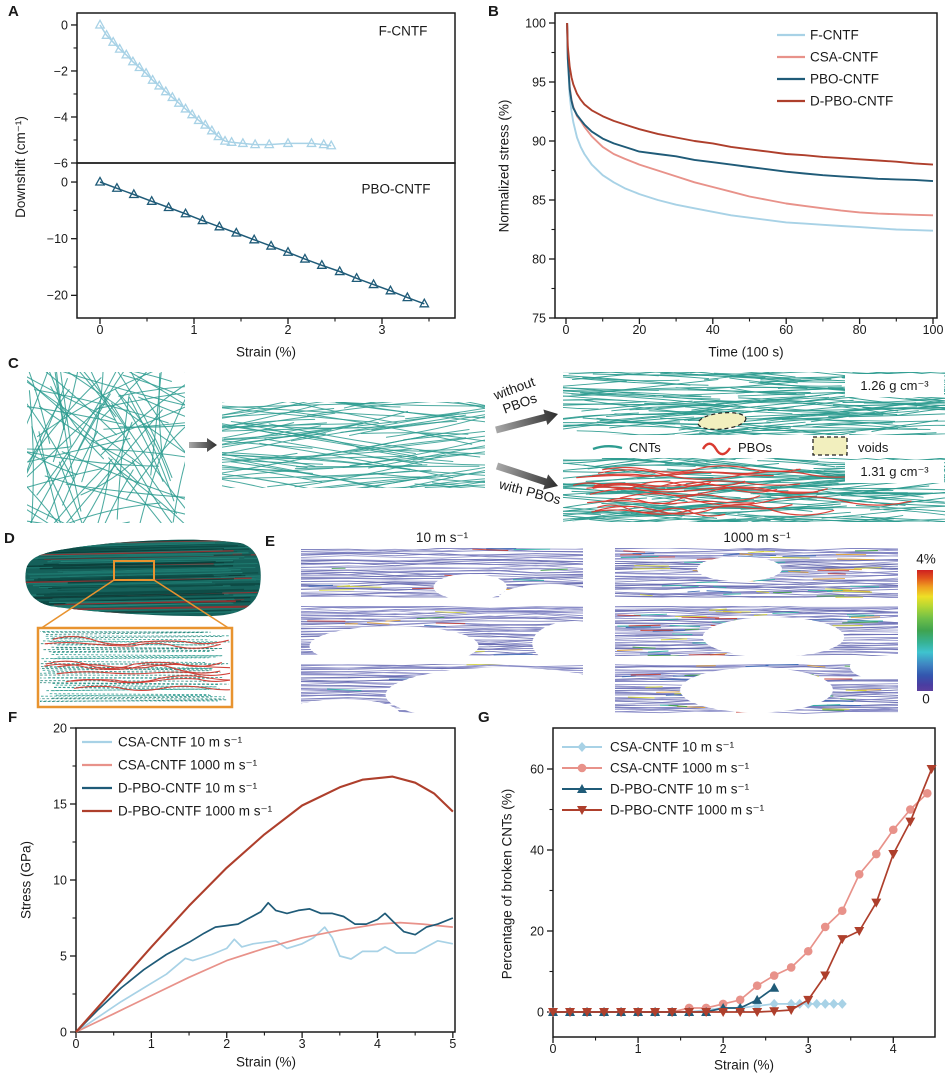 This screenshot has height=1079, width=949. I want to click on cnts-swatch, so click(607, 448).